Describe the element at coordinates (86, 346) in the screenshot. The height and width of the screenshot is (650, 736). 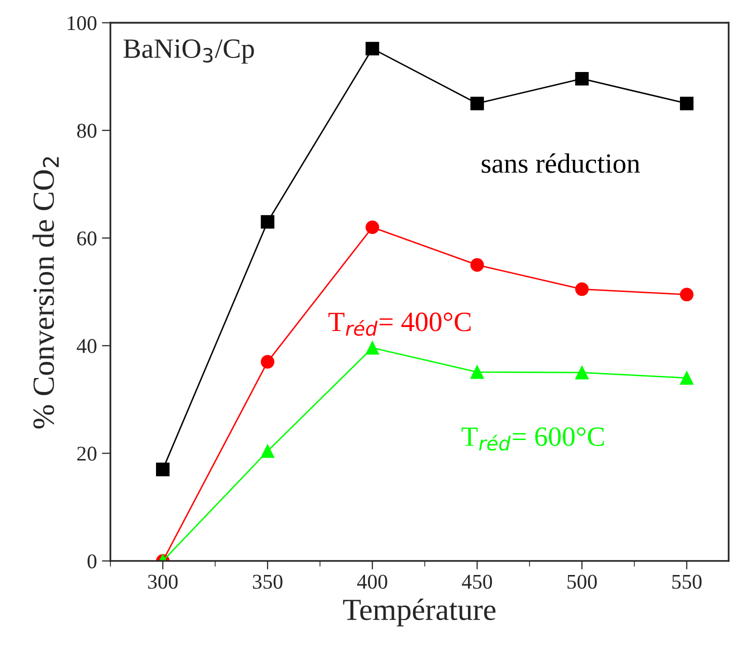
I see `y-tick-label: 40` at that location.